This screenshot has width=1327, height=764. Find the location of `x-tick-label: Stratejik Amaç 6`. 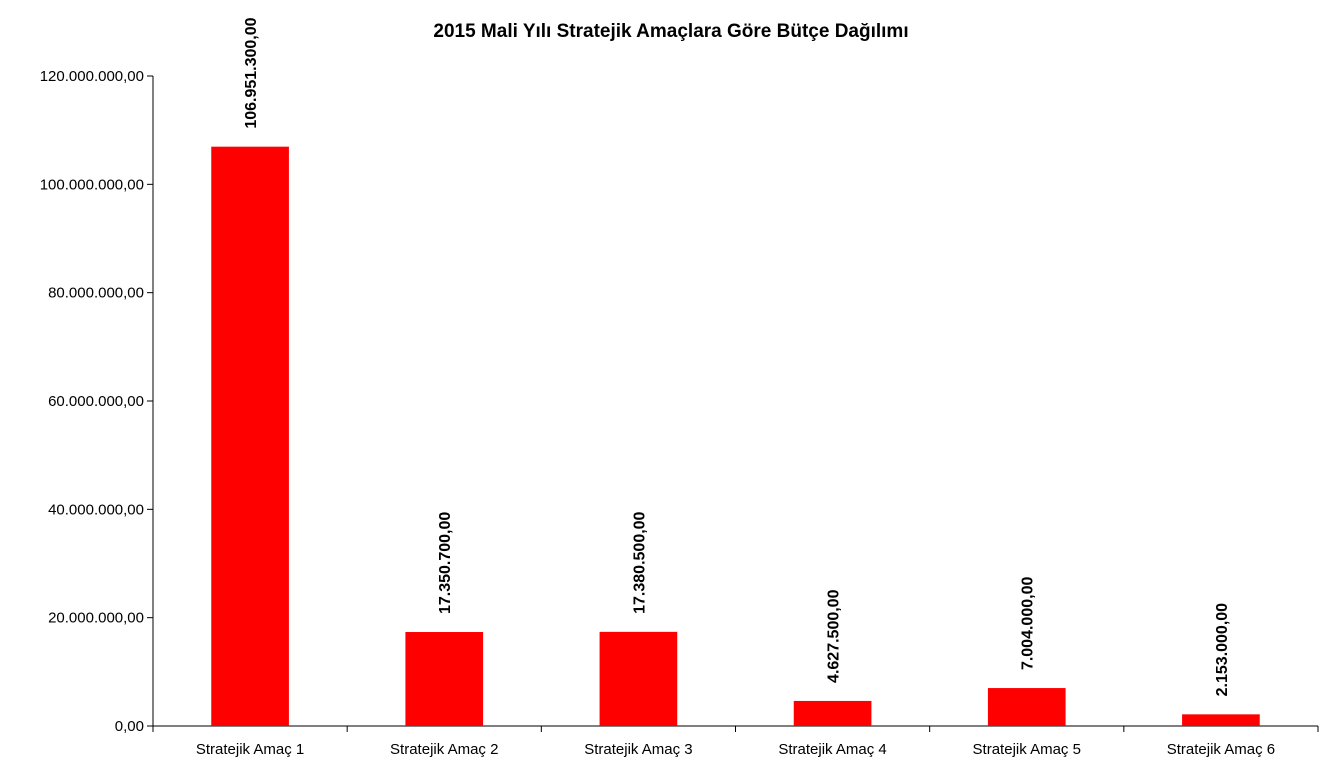

x-tick-label: Stratejik Amaç 6 is located at coordinates (1221, 749).